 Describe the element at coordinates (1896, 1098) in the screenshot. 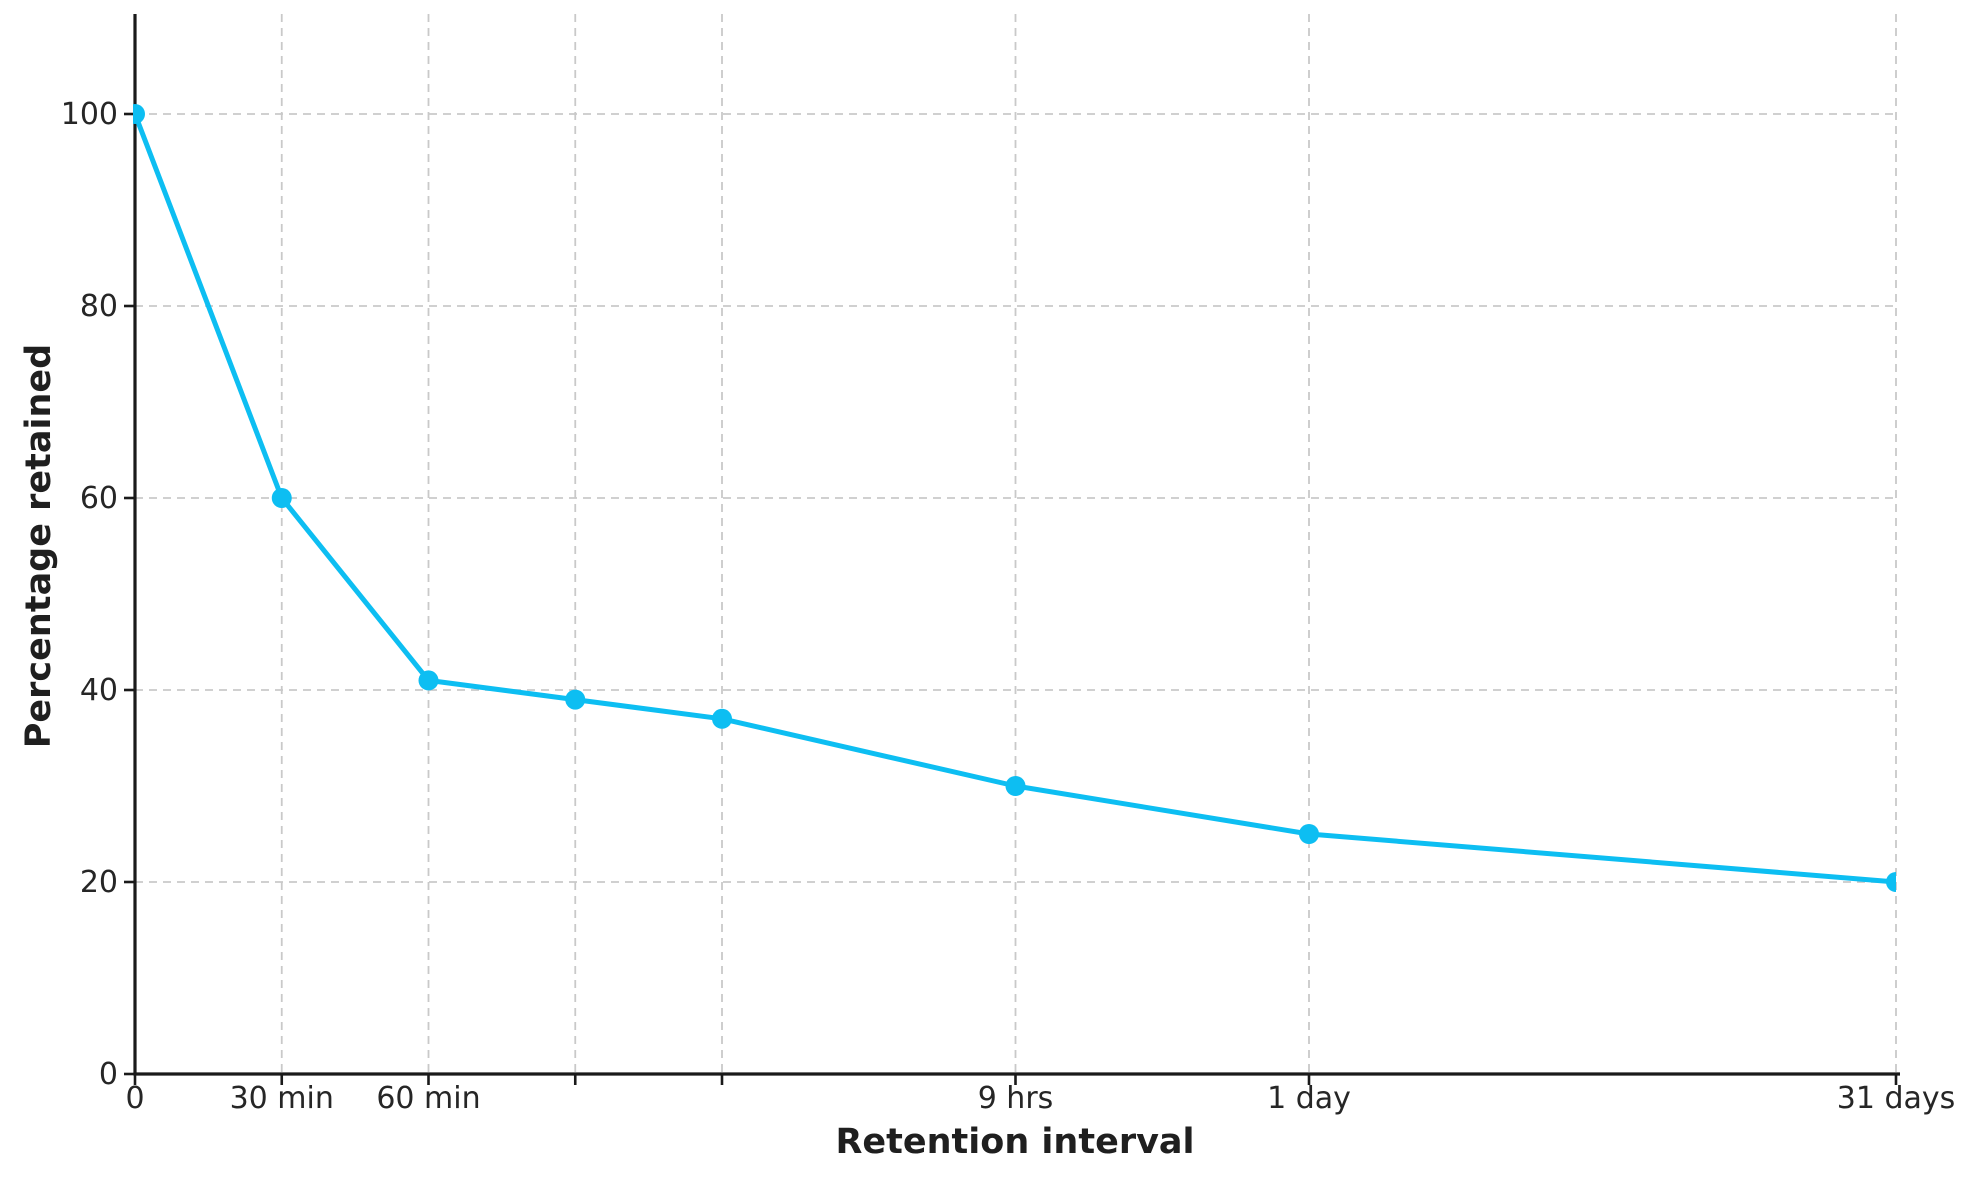

I see `x-tick-label: 31 days` at that location.